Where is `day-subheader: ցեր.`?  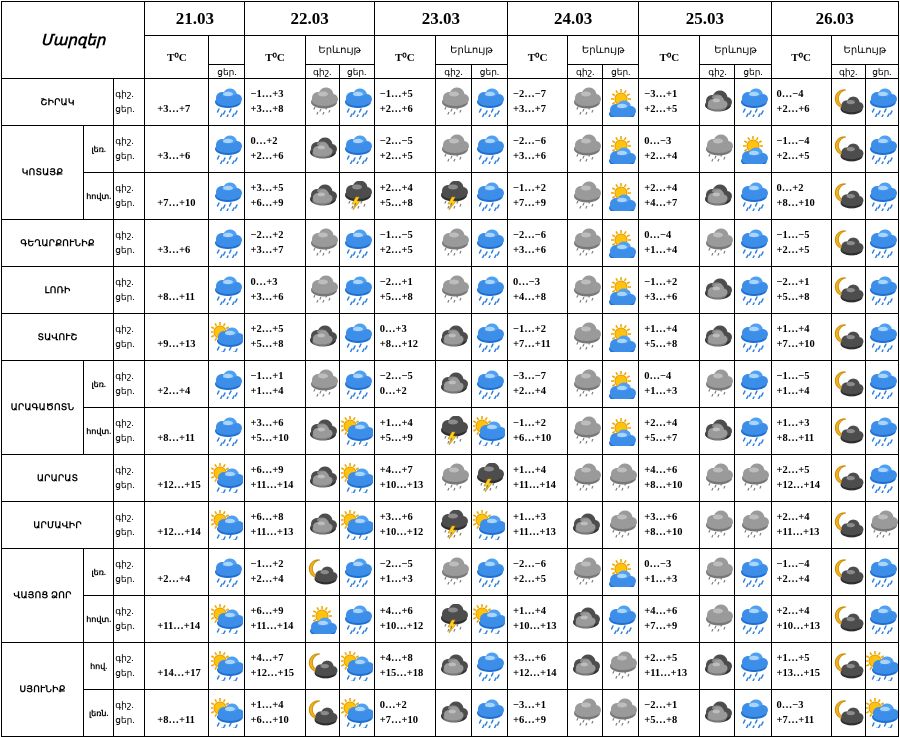
day-subheader: ցեր. is located at coordinates (489, 71).